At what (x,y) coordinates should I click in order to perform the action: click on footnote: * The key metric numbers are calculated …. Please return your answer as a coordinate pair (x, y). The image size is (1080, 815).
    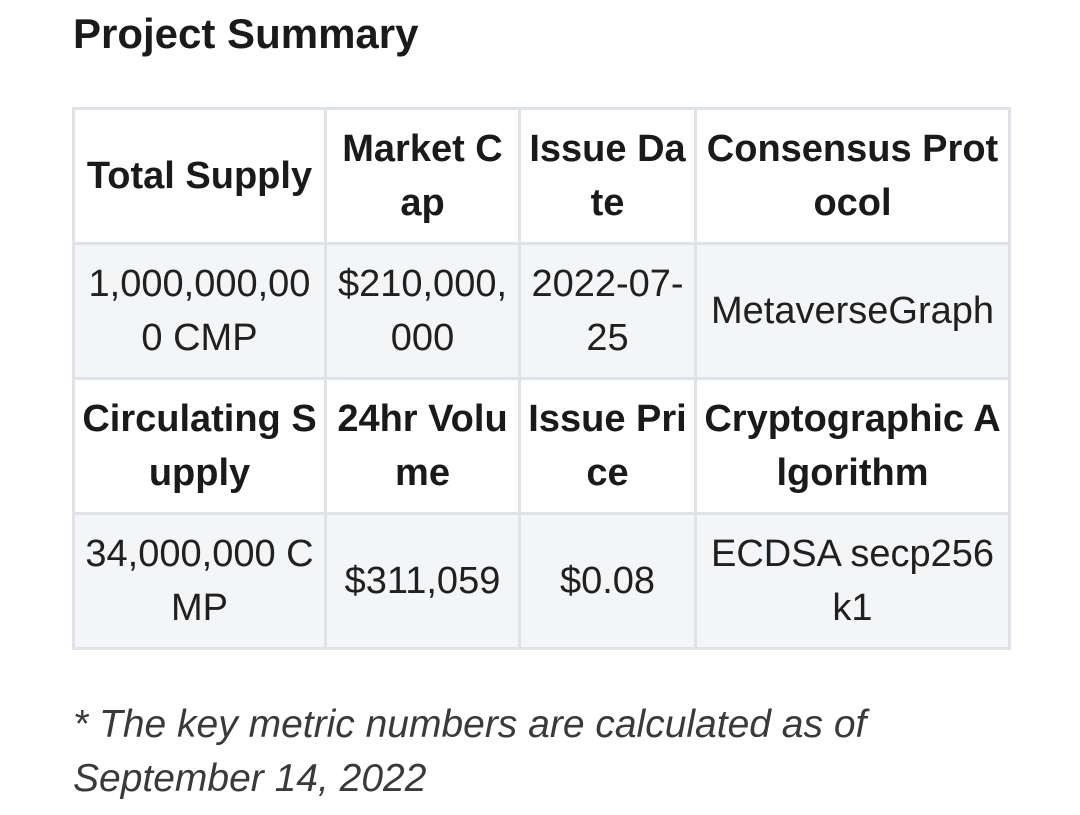
    Looking at the image, I should click on (470, 751).